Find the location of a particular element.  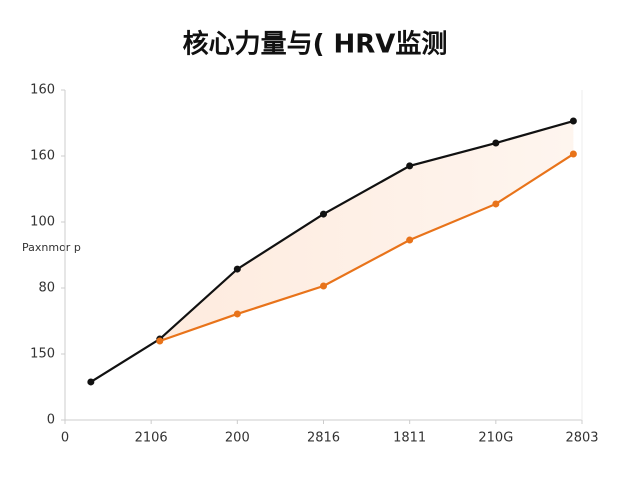

y-tick-label: 100 is located at coordinates (42, 222).